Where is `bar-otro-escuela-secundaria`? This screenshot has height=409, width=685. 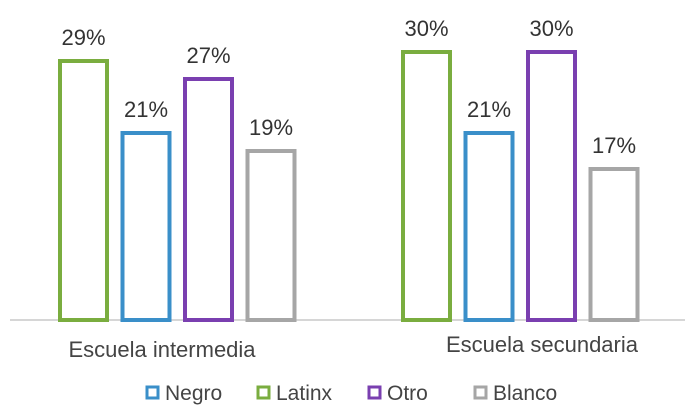 bar-otro-escuela-secundaria is located at coordinates (551, 186).